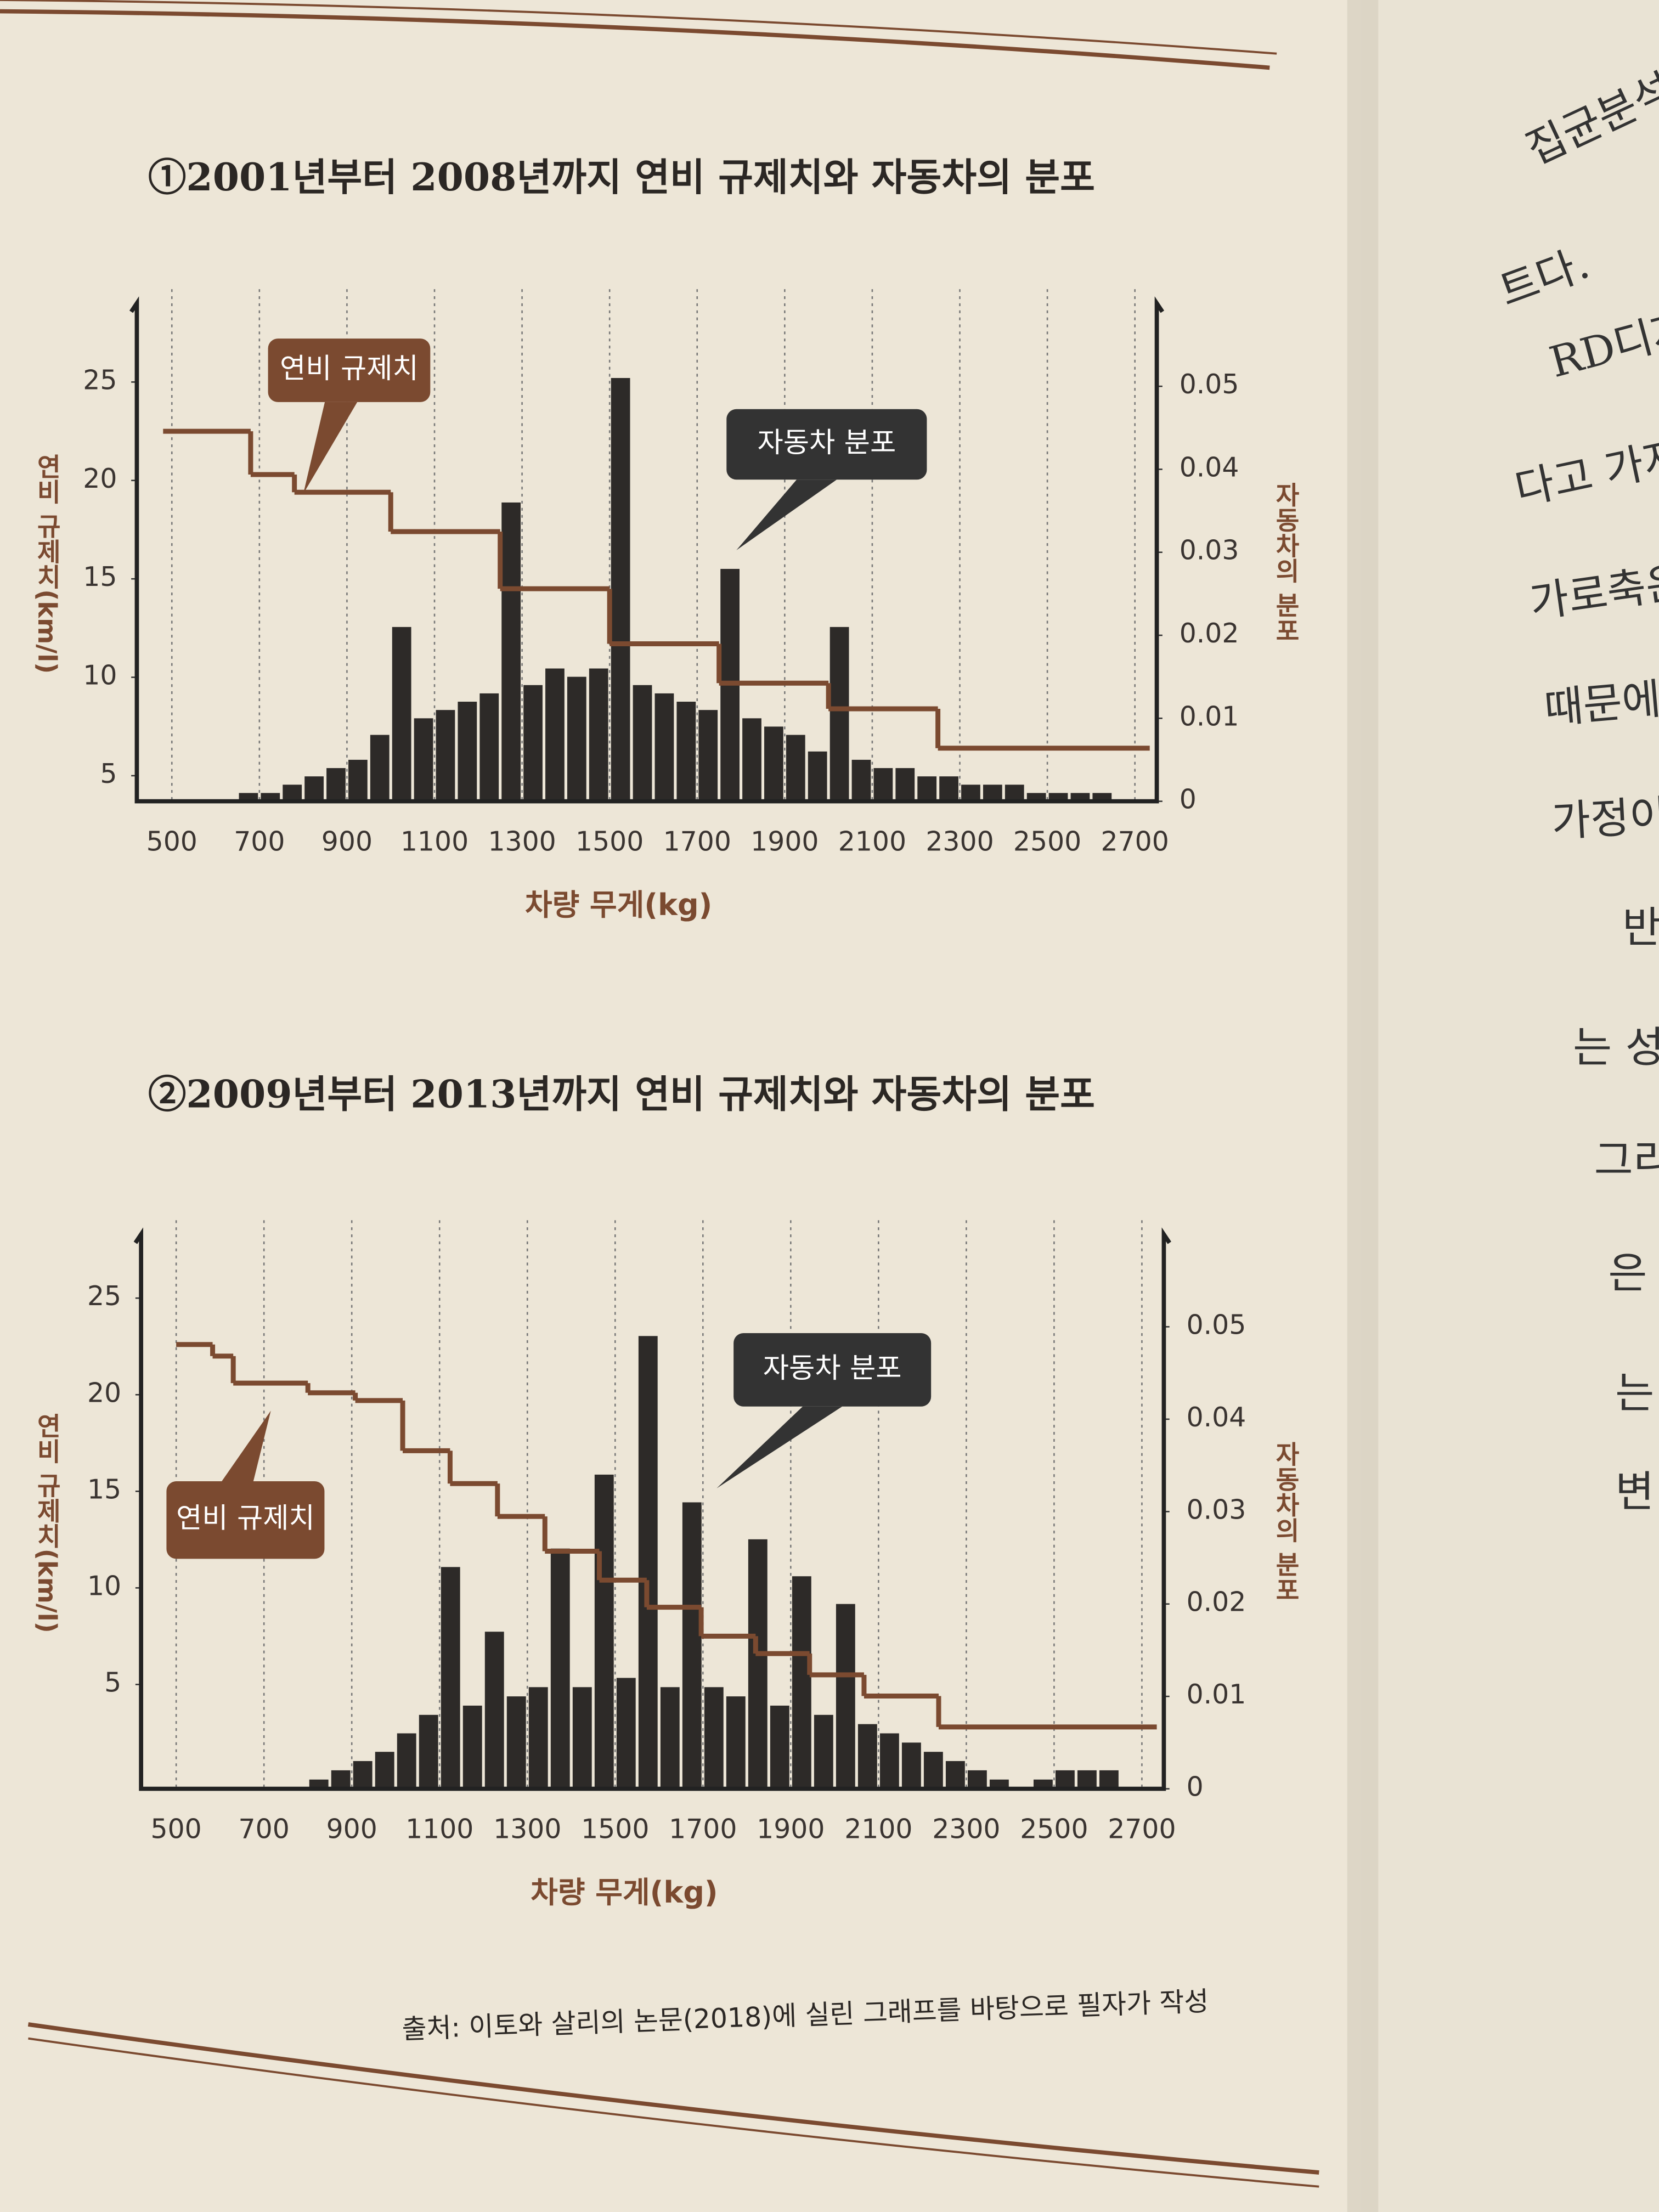  Describe the element at coordinates (347, 842) in the screenshot. I see `x-tick-label: 900` at that location.